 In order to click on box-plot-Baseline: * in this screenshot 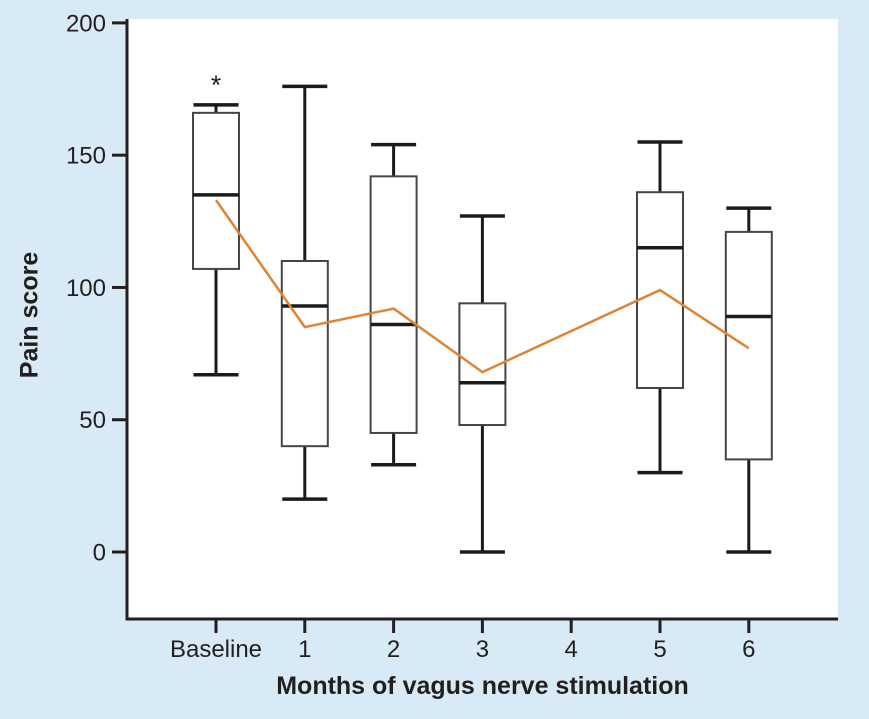, I will do `click(216, 223)`.